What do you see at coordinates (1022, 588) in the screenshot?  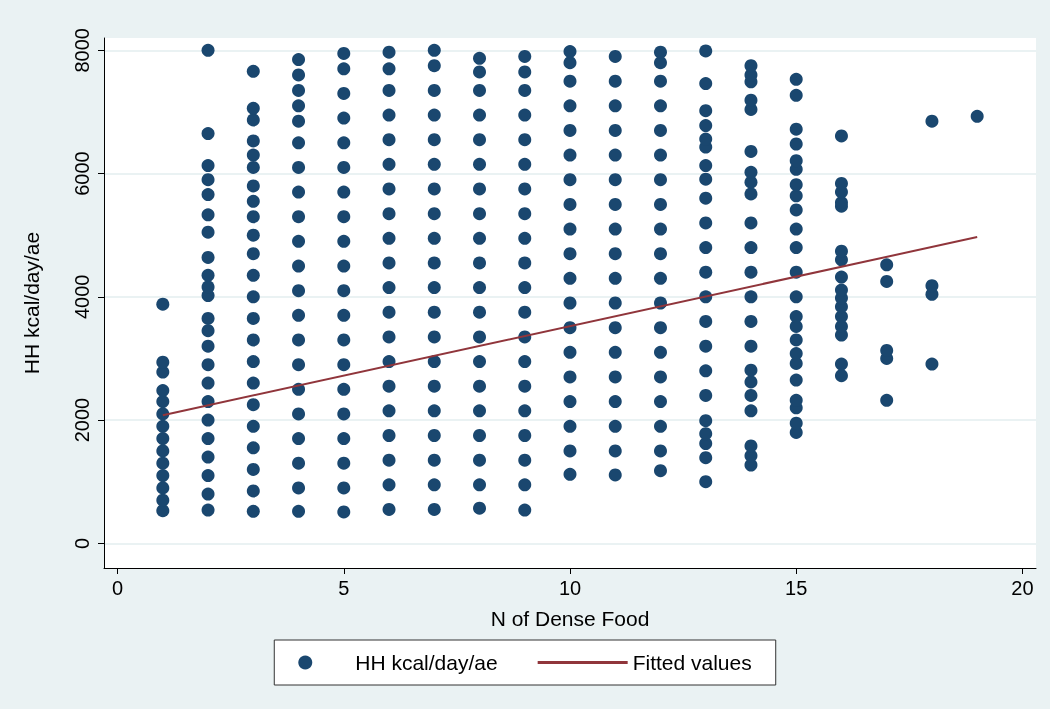 I see `x-tick-label: 20` at bounding box center [1022, 588].